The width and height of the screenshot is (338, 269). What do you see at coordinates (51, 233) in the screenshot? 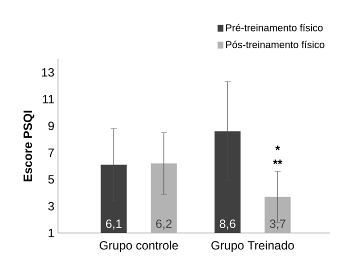
I see `y-tick-label: 1` at bounding box center [51, 233].